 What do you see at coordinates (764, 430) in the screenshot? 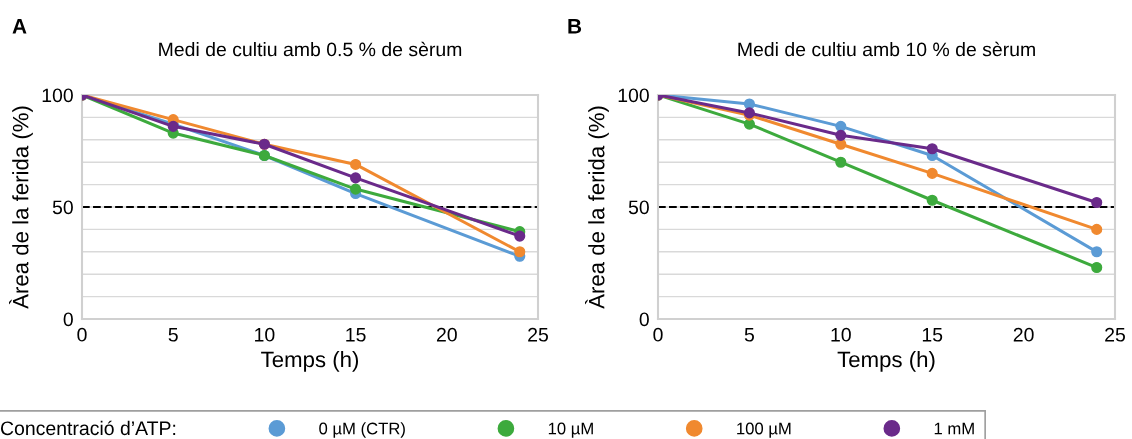
I see `legend-label: 100 µM` at bounding box center [764, 430].